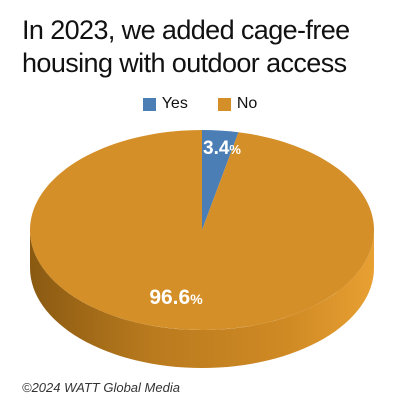 The image size is (400, 411). Describe the element at coordinates (101, 387) in the screenshot. I see `copyright-credit: ©2024 WATT Global Media` at that location.